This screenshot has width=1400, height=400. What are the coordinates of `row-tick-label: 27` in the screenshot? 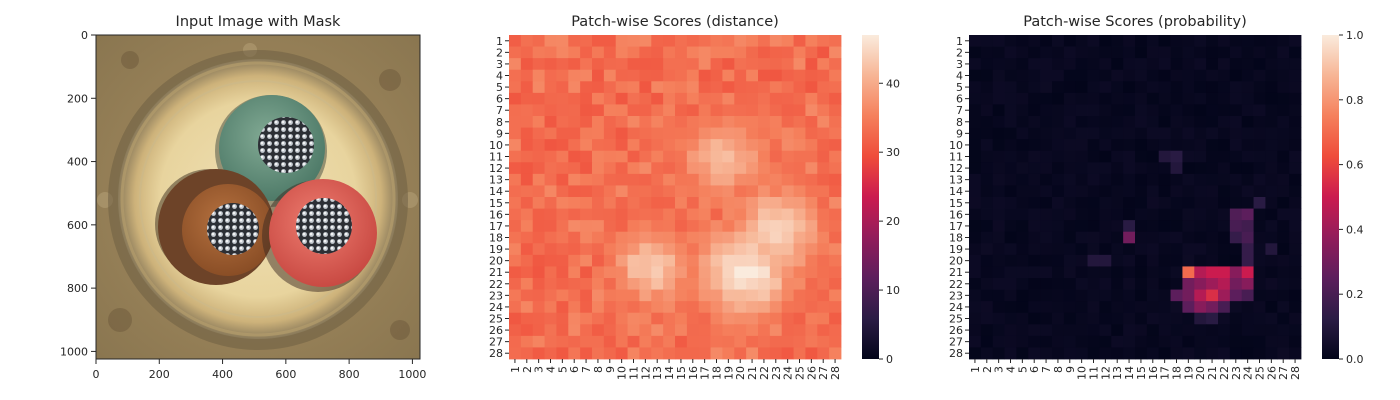 It's located at (956, 342).